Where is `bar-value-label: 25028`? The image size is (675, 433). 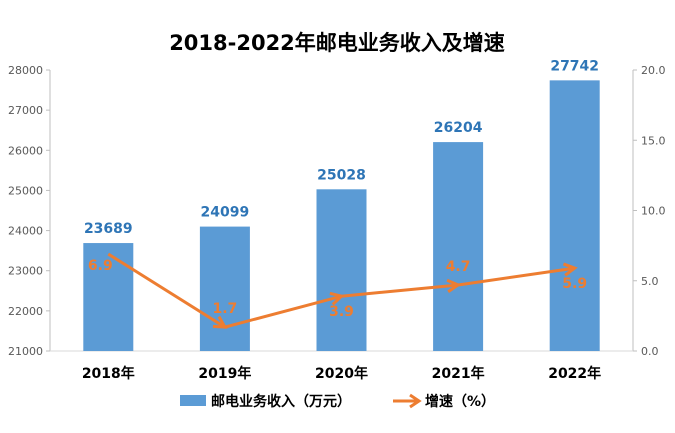 bar-value-label: 25028 is located at coordinates (341, 175).